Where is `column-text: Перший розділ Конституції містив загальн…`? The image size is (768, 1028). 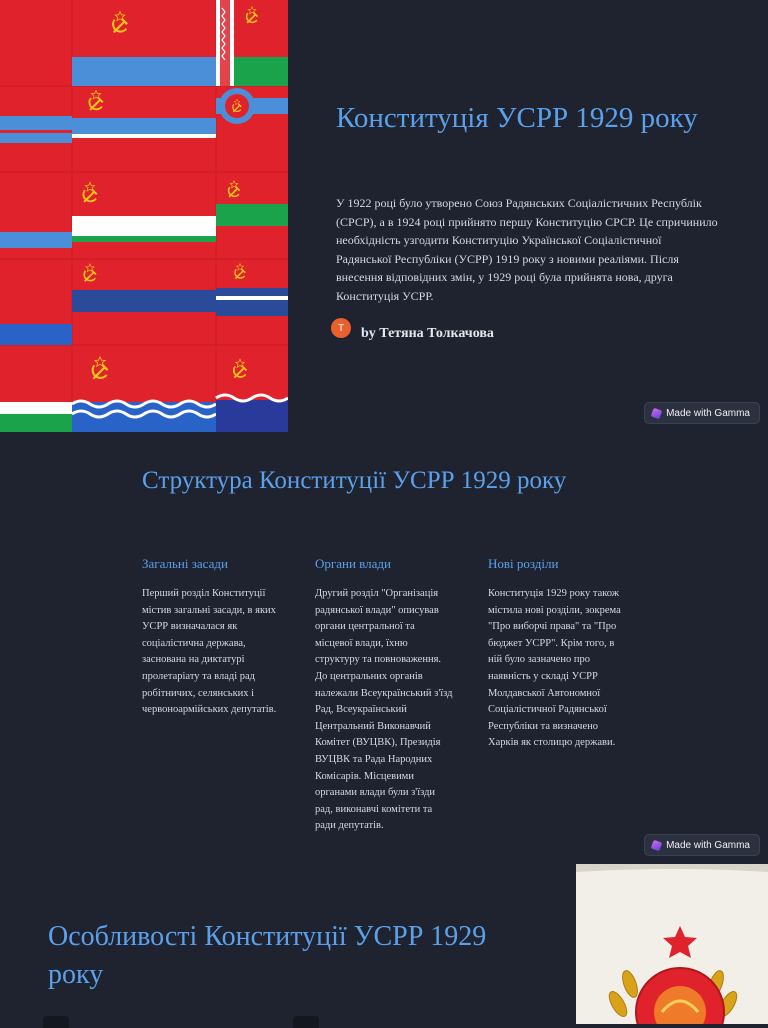
column-text: Перший розділ Конституції містив загальн… is located at coordinates (209, 652).